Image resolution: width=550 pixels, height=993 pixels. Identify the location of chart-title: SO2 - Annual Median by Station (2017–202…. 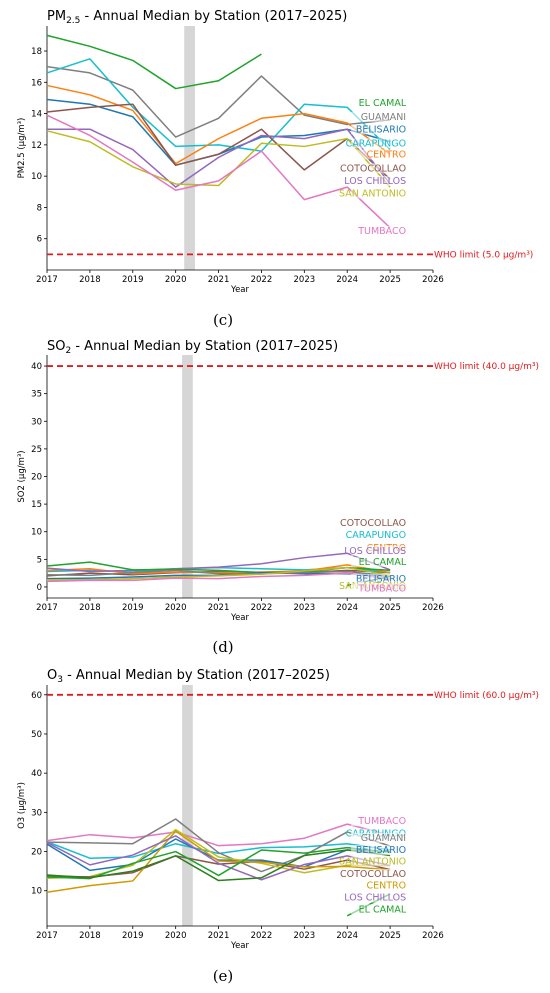
(192, 347).